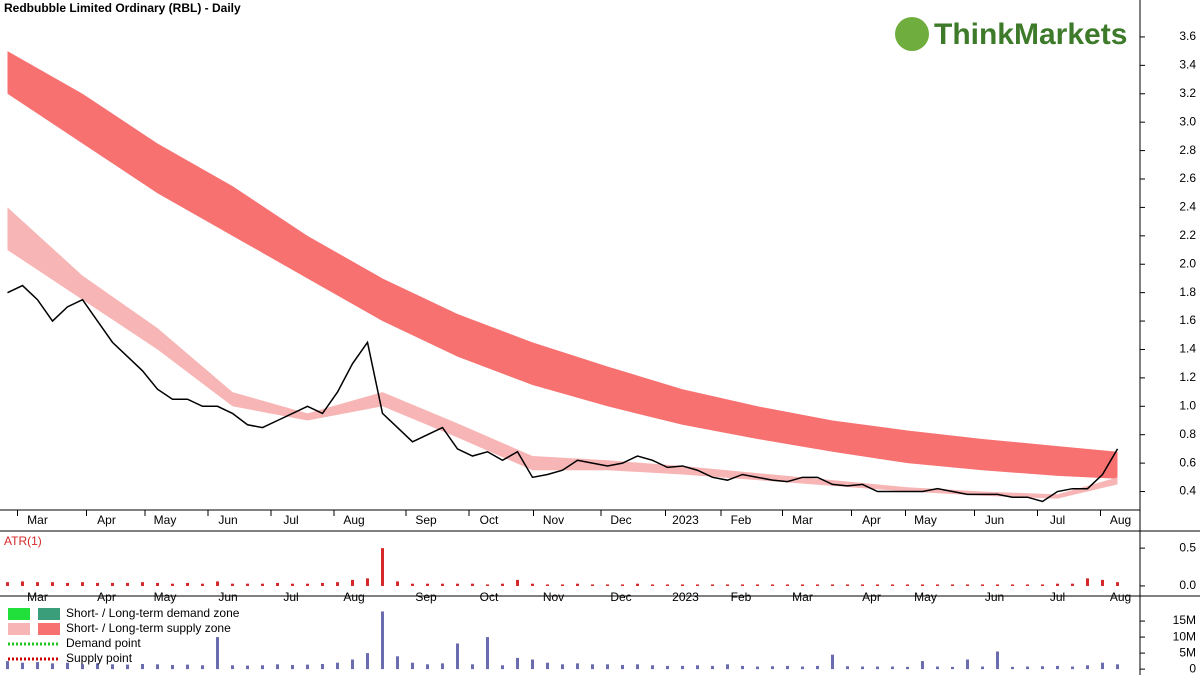  What do you see at coordinates (1187, 320) in the screenshot?
I see `y-tick-label: 1.6` at bounding box center [1187, 320].